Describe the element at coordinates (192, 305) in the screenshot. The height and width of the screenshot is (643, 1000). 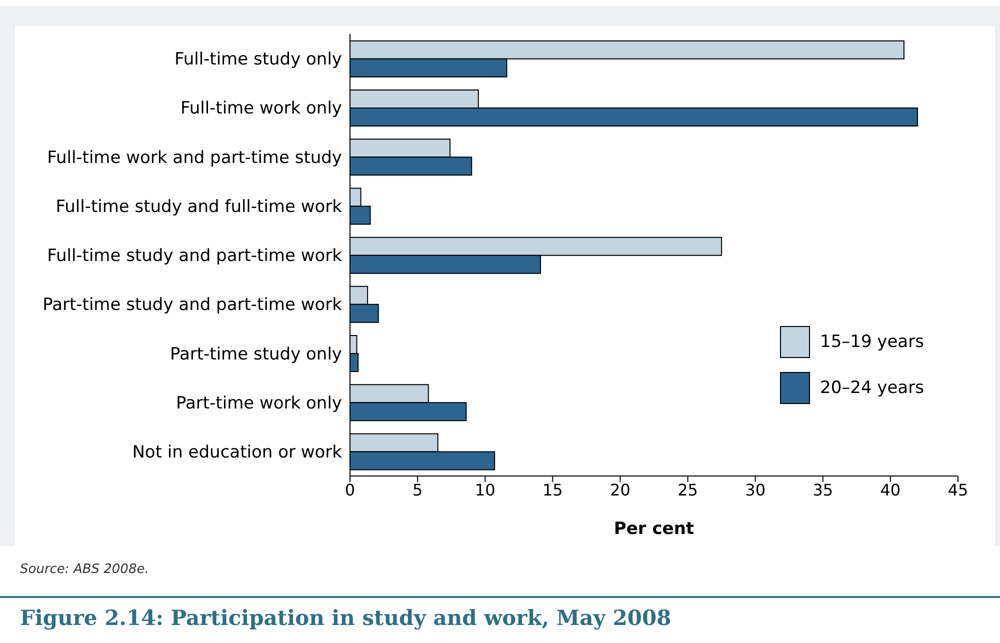
I see `y-tick-label: Part-time study and part-time work` at that location.